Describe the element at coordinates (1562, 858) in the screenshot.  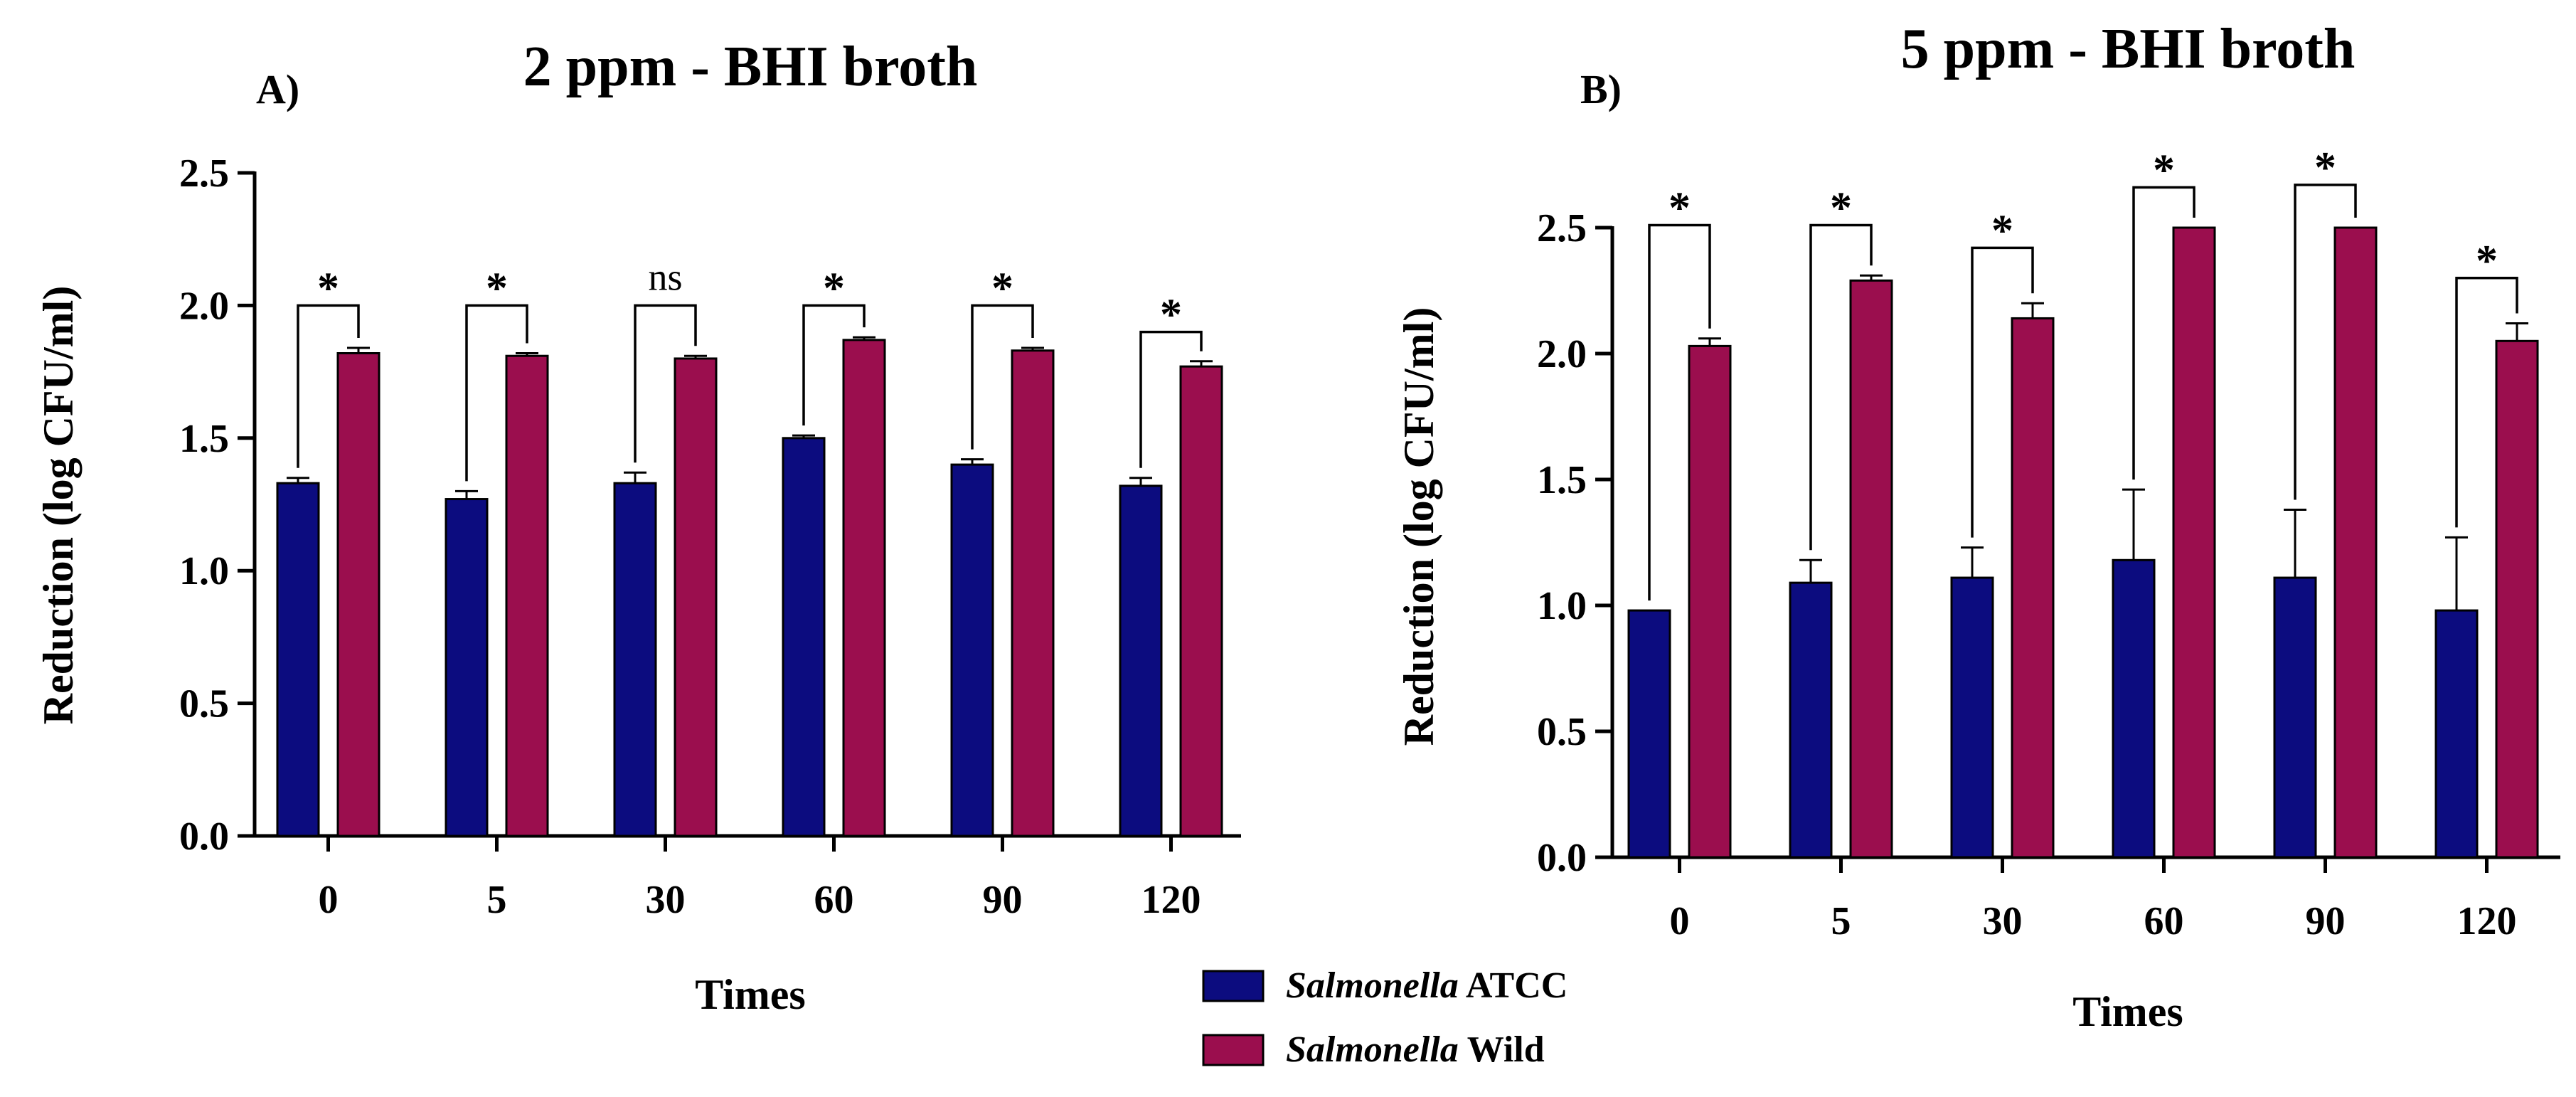
I see `panel-b-y-tick-label: 0.0` at that location.